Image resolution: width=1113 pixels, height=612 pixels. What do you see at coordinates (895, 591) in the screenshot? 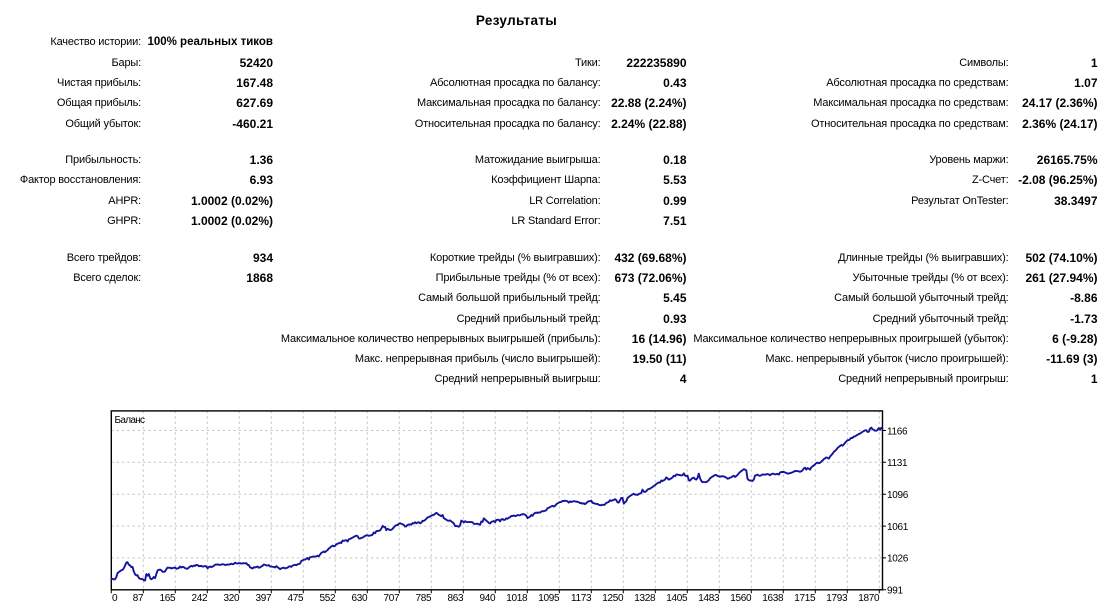
I see `svg-text: 991` at bounding box center [895, 591].